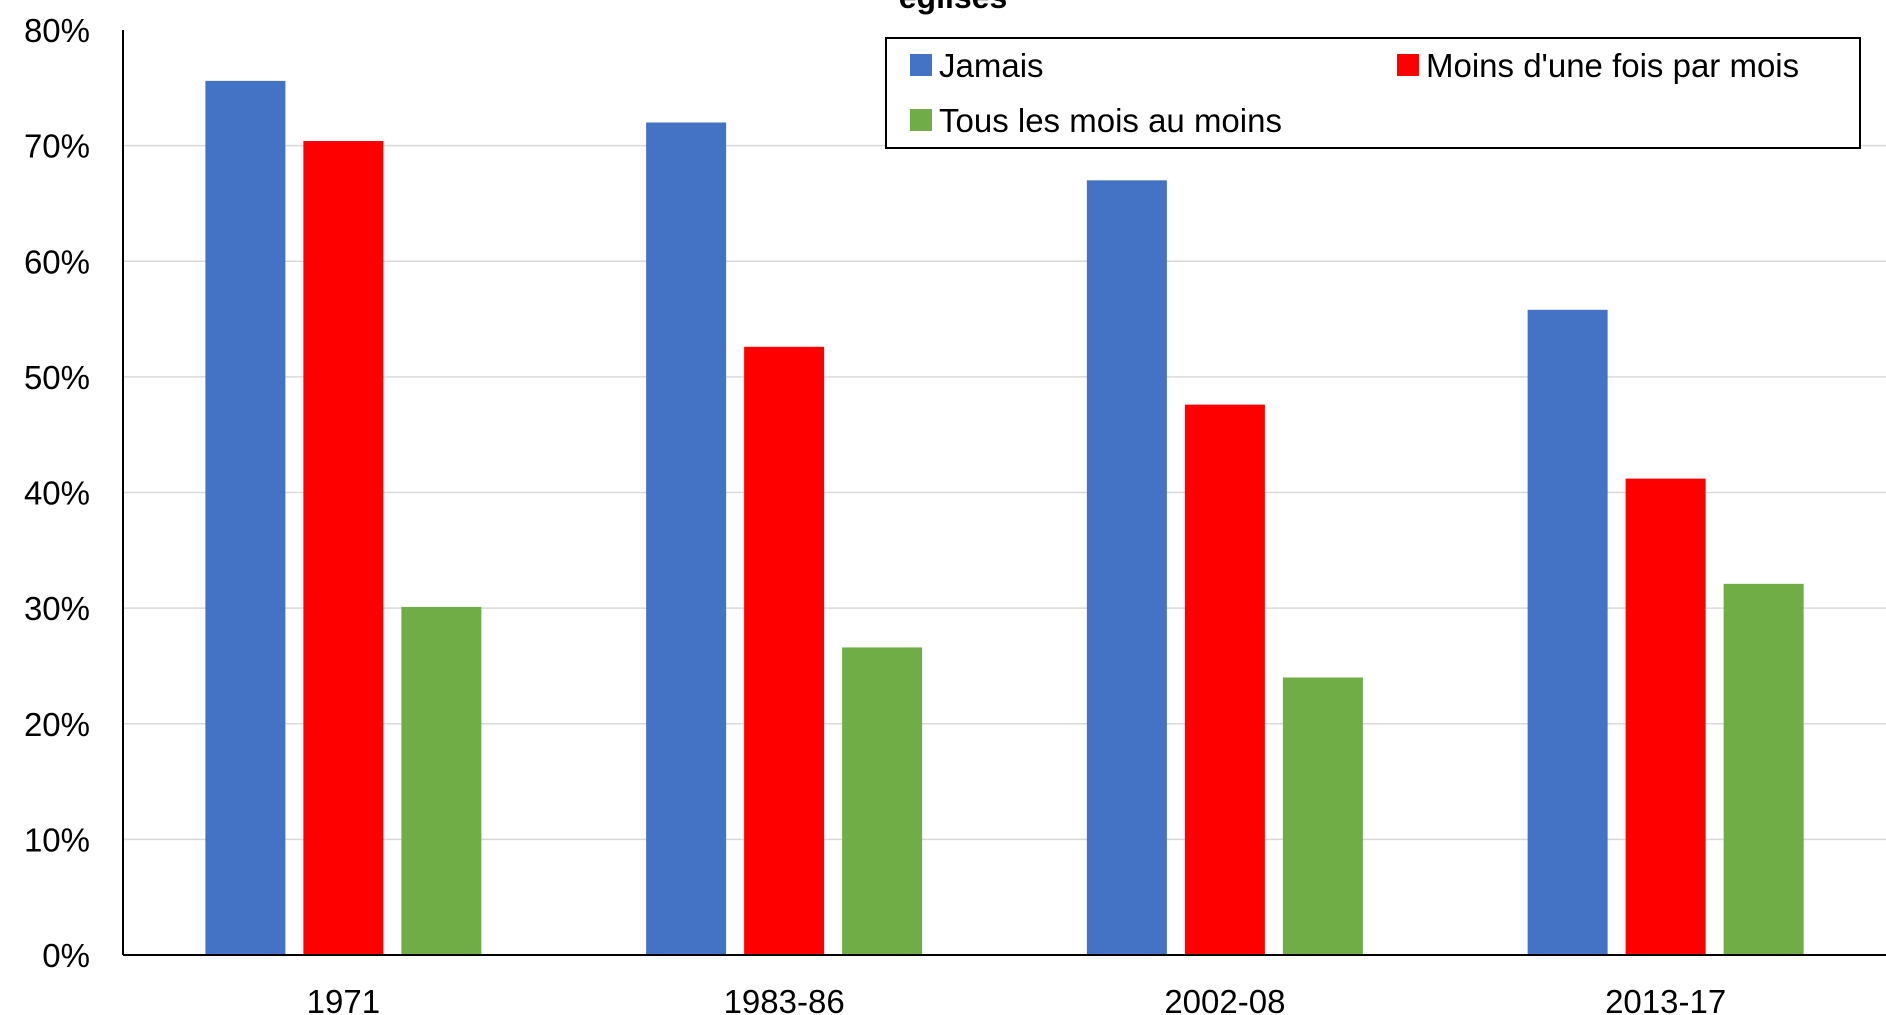  Describe the element at coordinates (66, 955) in the screenshot. I see `y-tick-label: 0%` at that location.